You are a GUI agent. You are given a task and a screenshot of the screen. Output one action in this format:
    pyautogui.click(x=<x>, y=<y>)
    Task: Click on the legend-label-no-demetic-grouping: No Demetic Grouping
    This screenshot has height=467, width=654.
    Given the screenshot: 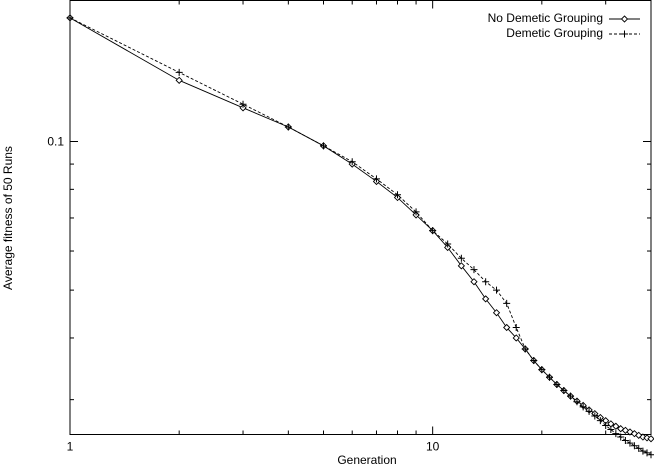 What is the action you would take?
    pyautogui.click(x=545, y=18)
    